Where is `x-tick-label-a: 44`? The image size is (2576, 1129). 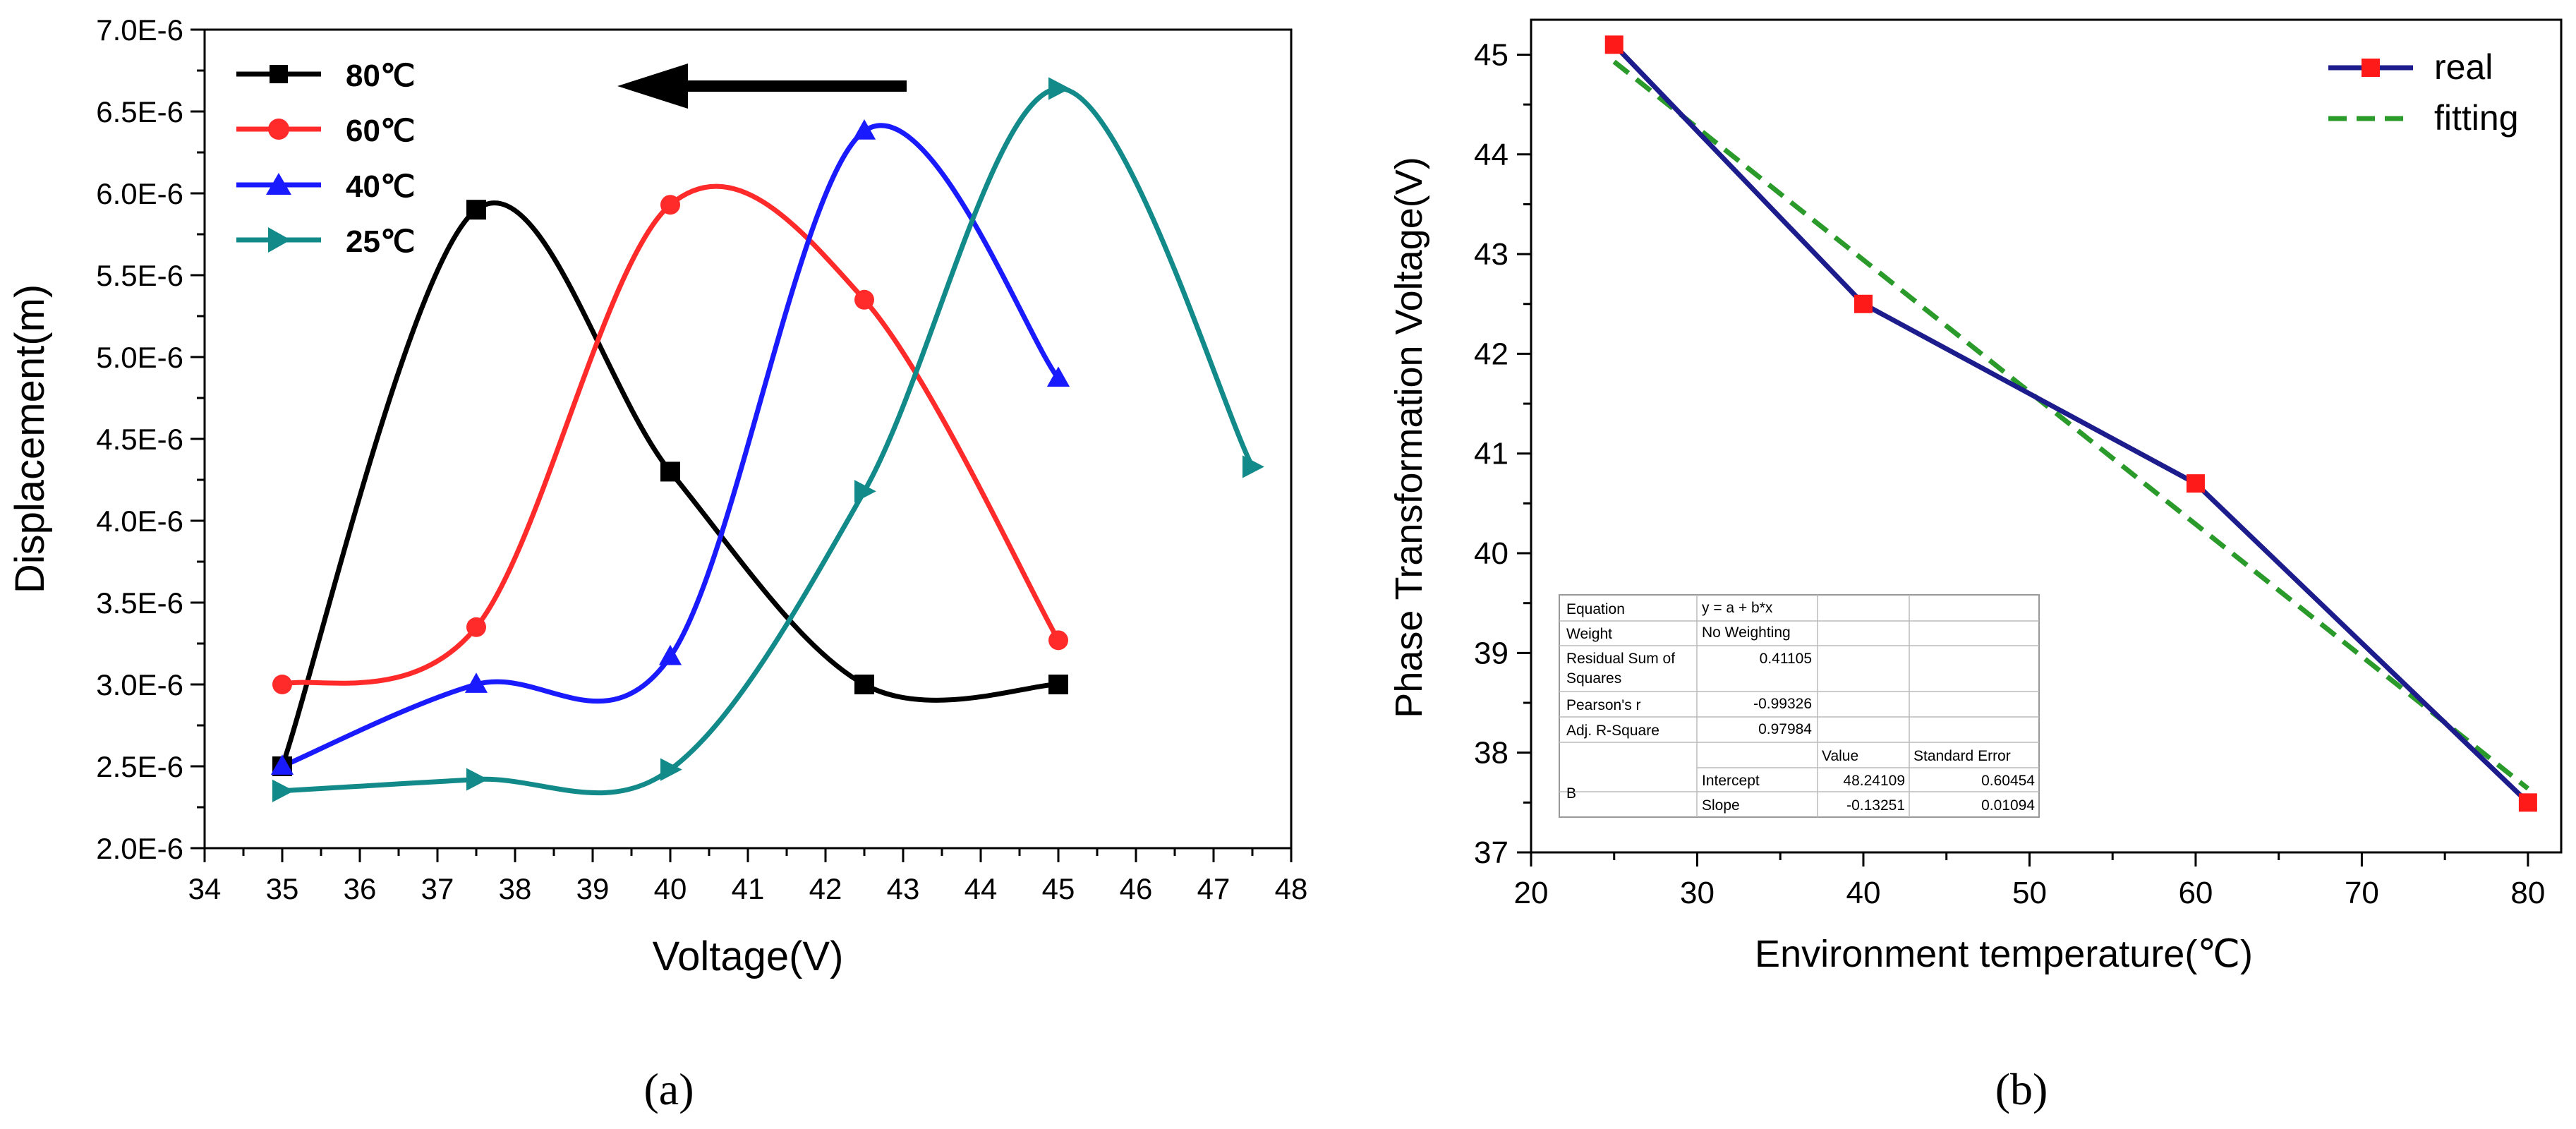 x-tick-label-a: 44 is located at coordinates (982, 888).